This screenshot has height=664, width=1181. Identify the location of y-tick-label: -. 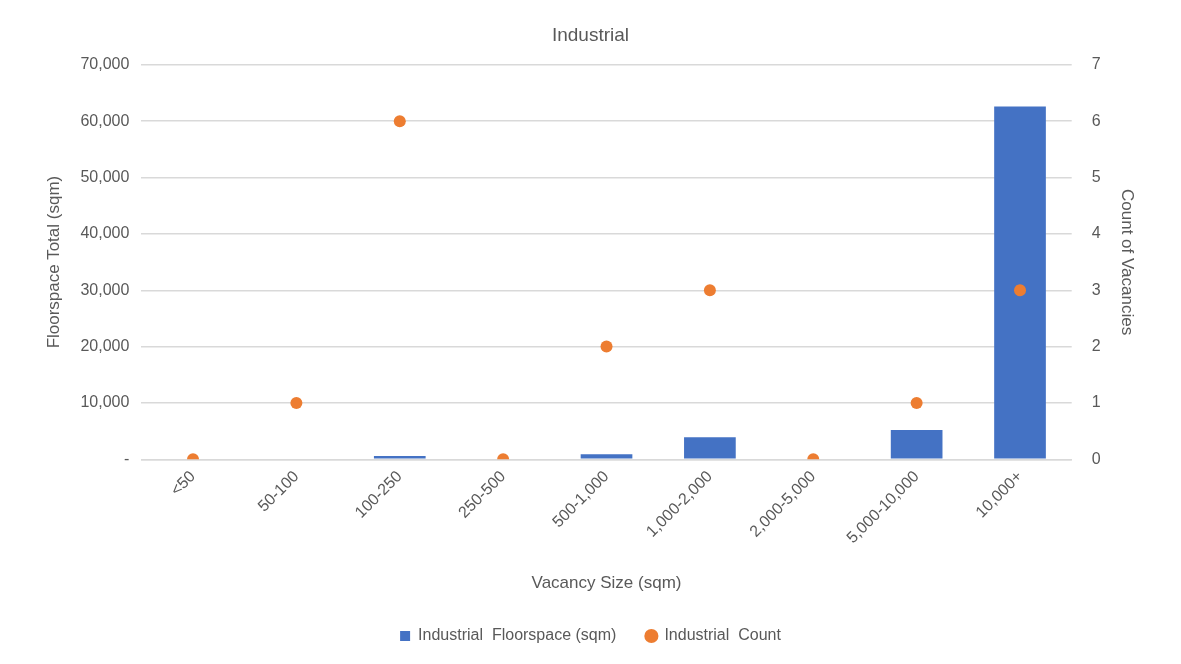
(127, 458).